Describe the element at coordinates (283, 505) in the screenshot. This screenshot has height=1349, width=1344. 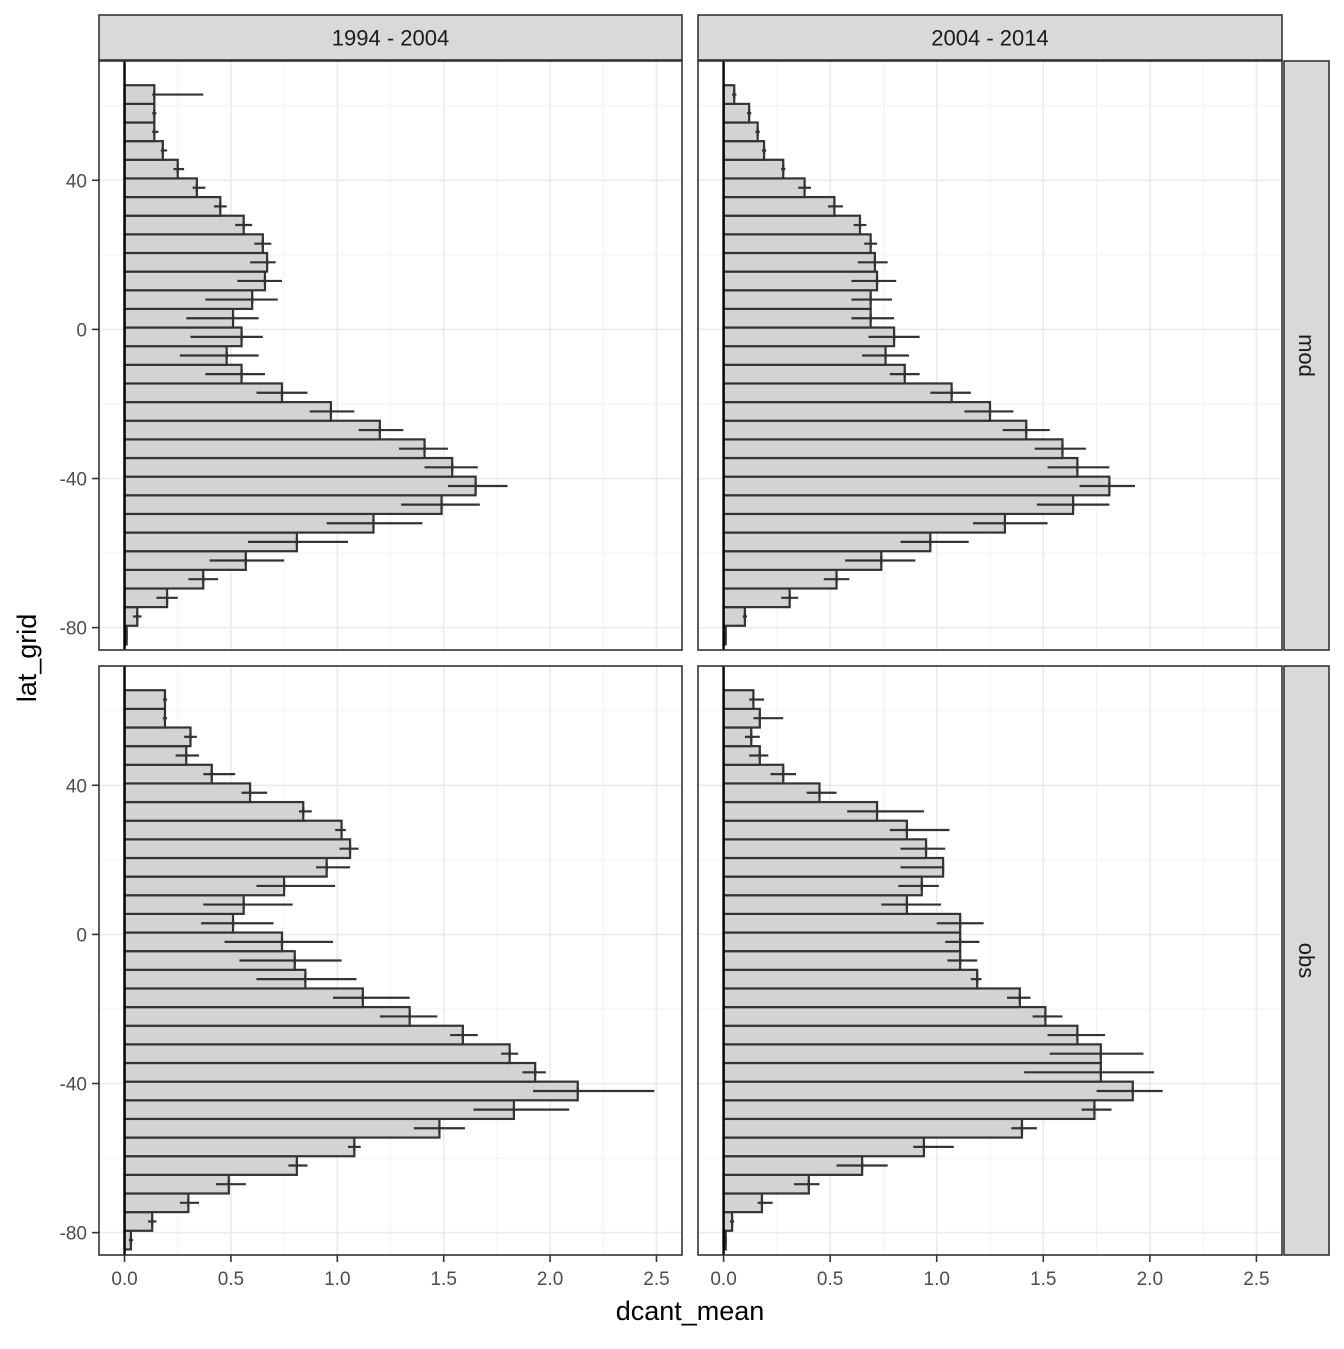
I see `bar-mod-0-lat--47` at that location.